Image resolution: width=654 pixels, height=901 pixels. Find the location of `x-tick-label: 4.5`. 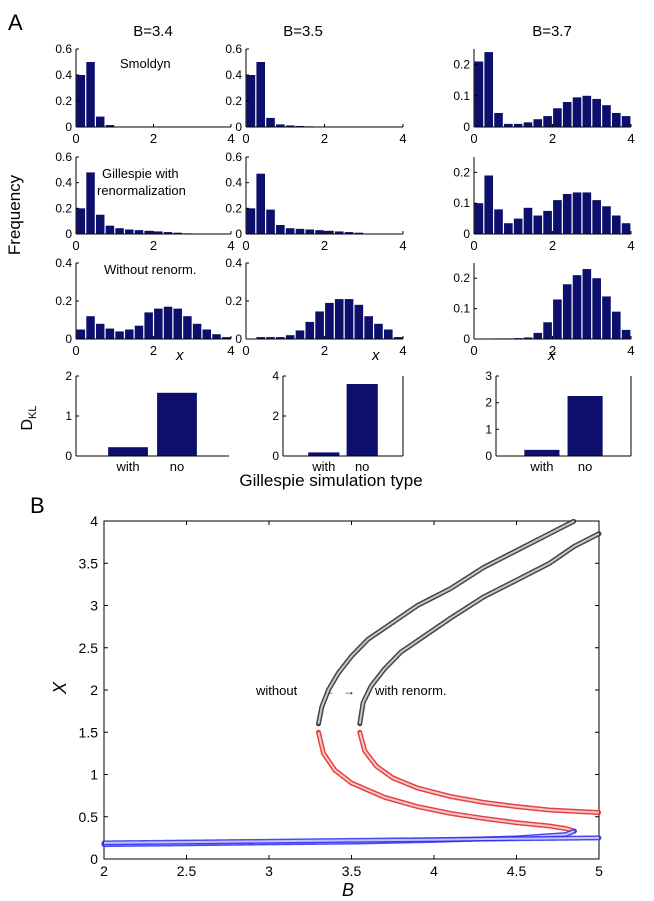

x-tick-label: 4.5 is located at coordinates (517, 871).